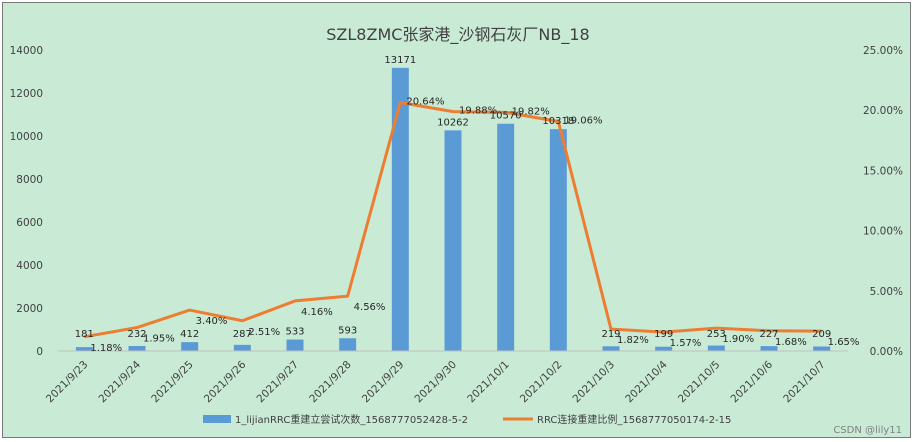 The width and height of the screenshot is (915, 442). Describe the element at coordinates (558, 121) in the screenshot. I see `bar-value-label: 10318` at that location.